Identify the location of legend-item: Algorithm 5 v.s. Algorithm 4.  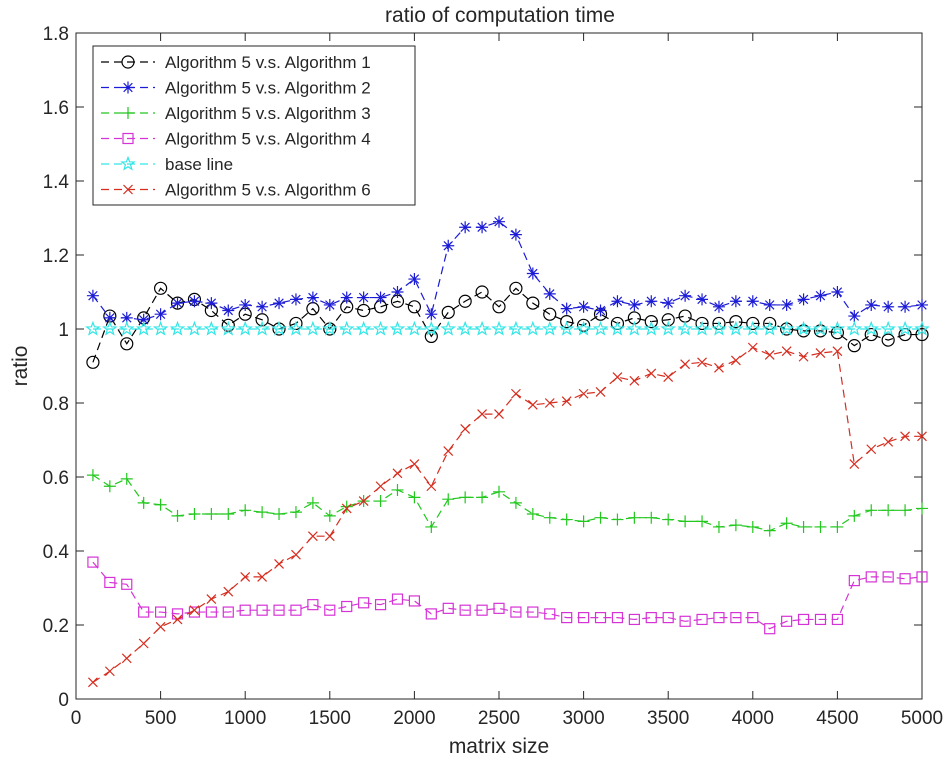
(236, 139).